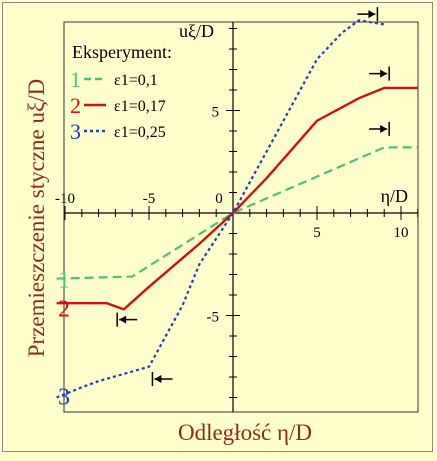 This screenshot has width=437, height=461. I want to click on y-tick-label: 5, so click(216, 113).